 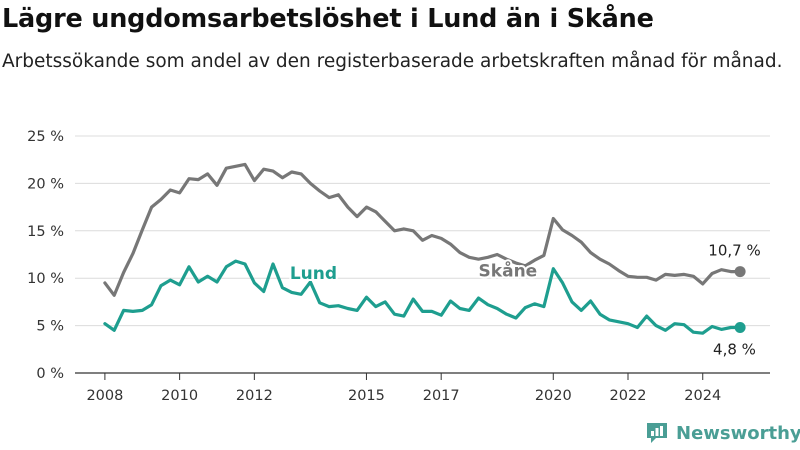 I want to click on y-tick-label: 20 %, so click(x=45, y=184).